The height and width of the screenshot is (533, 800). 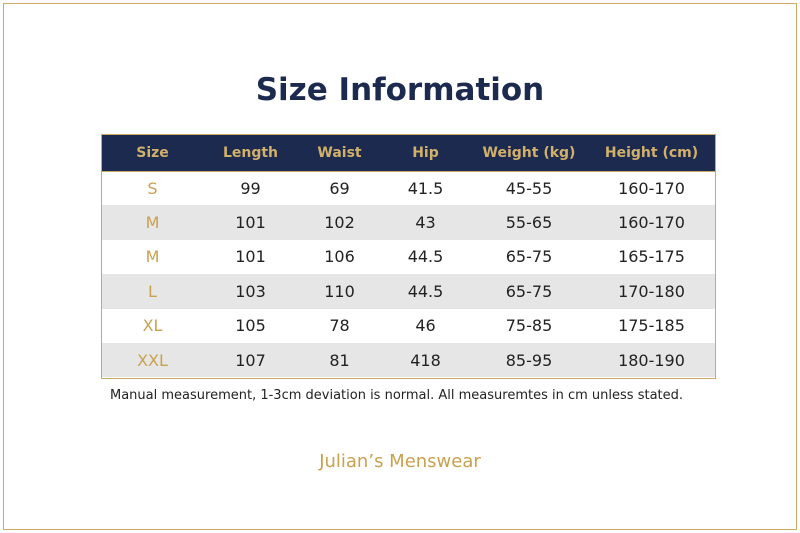 What do you see at coordinates (425, 223) in the screenshot?
I see `cell-hip: 43` at bounding box center [425, 223].